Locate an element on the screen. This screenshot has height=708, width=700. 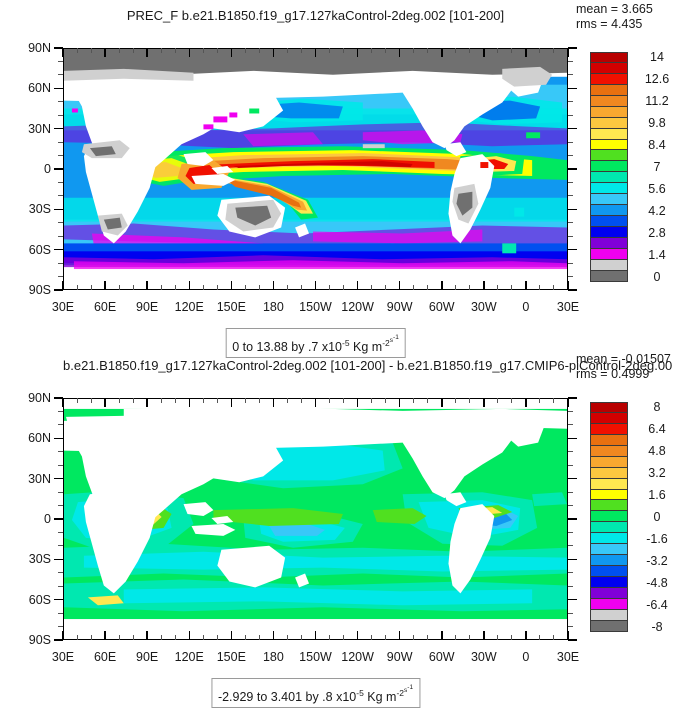
x-axis-label: 0 is located at coordinates (526, 307).